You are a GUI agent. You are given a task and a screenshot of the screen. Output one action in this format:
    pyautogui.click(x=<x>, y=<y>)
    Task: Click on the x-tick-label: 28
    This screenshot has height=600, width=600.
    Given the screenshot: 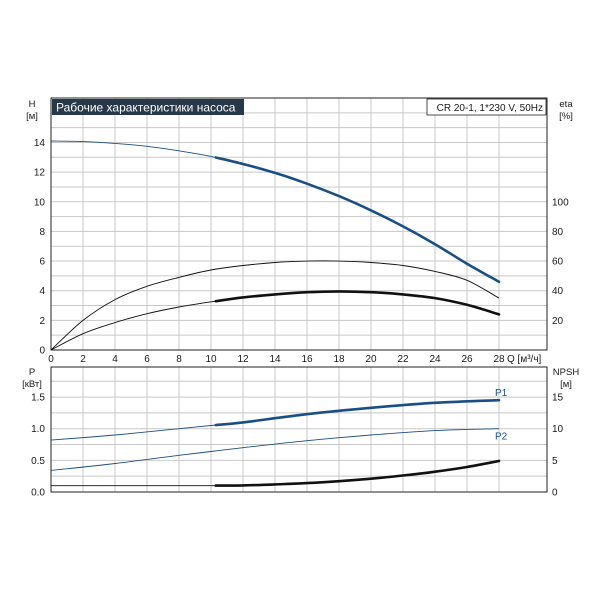 What is the action you would take?
    pyautogui.click(x=499, y=359)
    